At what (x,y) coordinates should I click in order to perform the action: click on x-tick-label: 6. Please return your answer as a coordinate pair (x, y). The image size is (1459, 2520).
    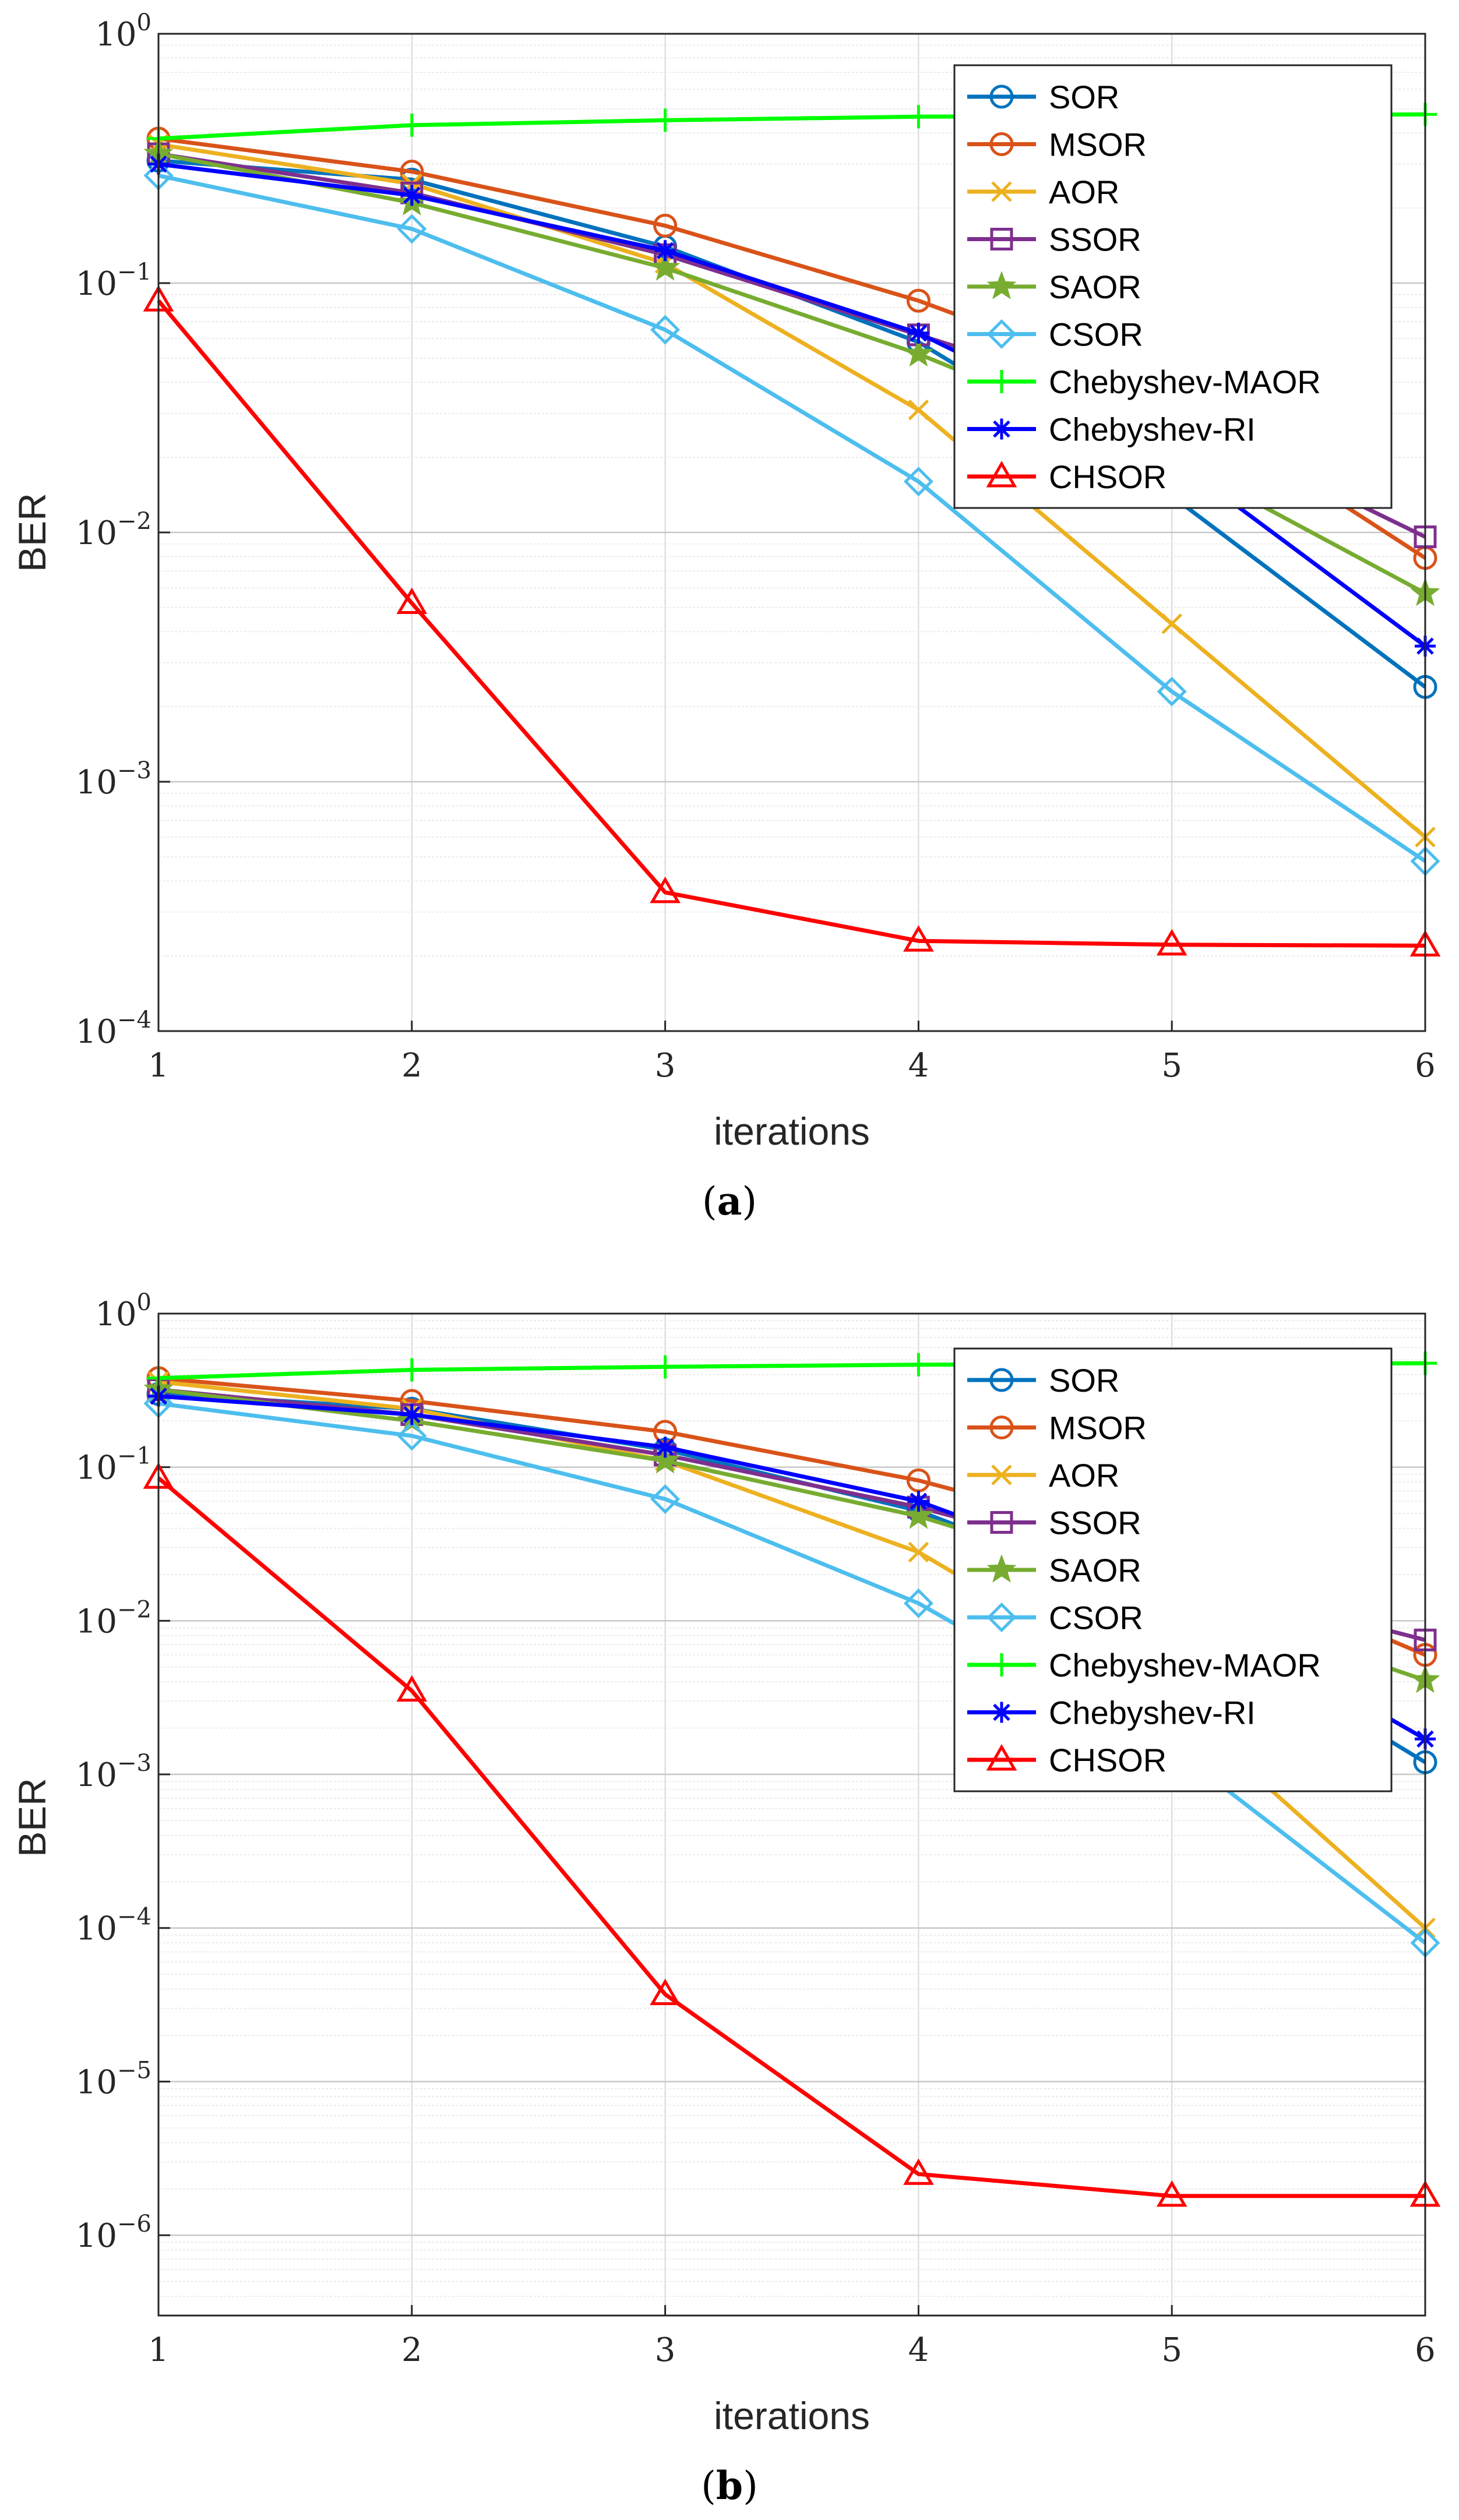
    Looking at the image, I should click on (1426, 1066).